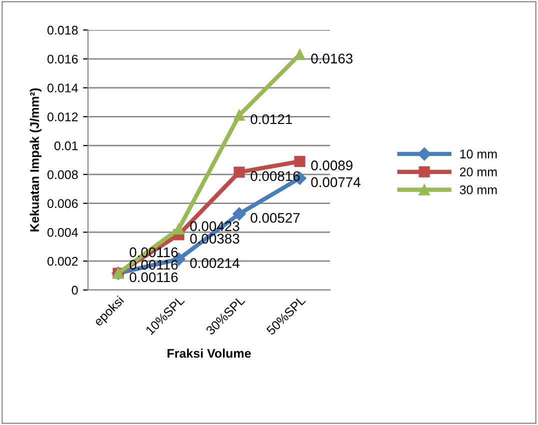  Describe the element at coordinates (62, 59) in the screenshot. I see `y-tick-label: 0.016` at that location.